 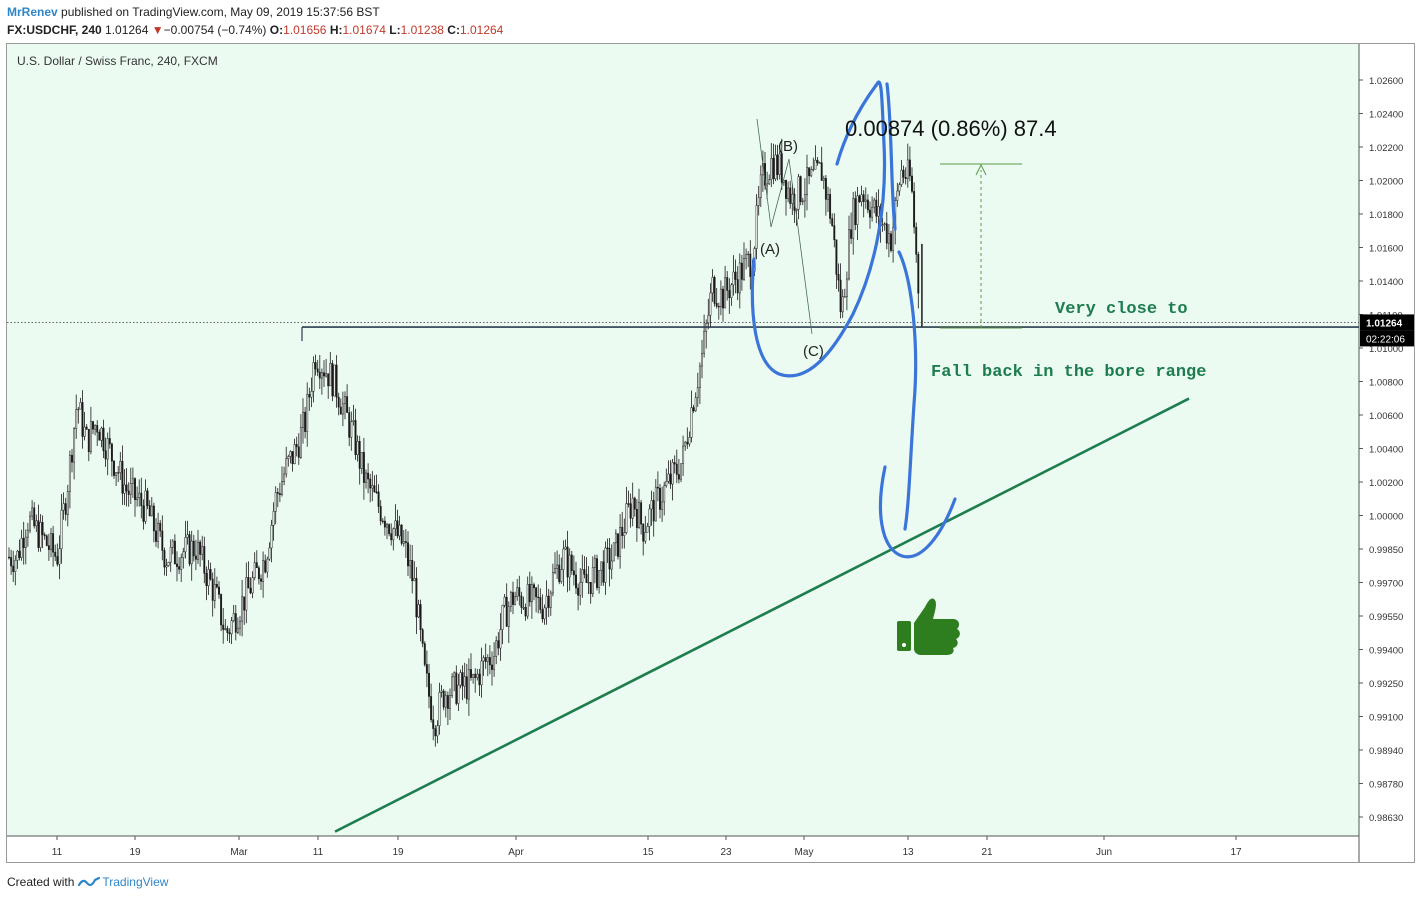 What do you see at coordinates (135, 882) in the screenshot?
I see `tradingview-brand-link: TradingView` at bounding box center [135, 882].